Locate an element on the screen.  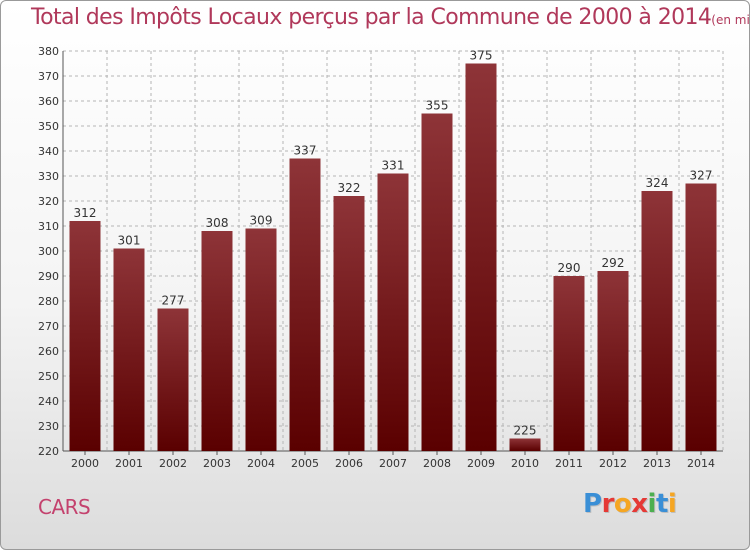
y-tick-label: 370 is located at coordinates (48, 76).